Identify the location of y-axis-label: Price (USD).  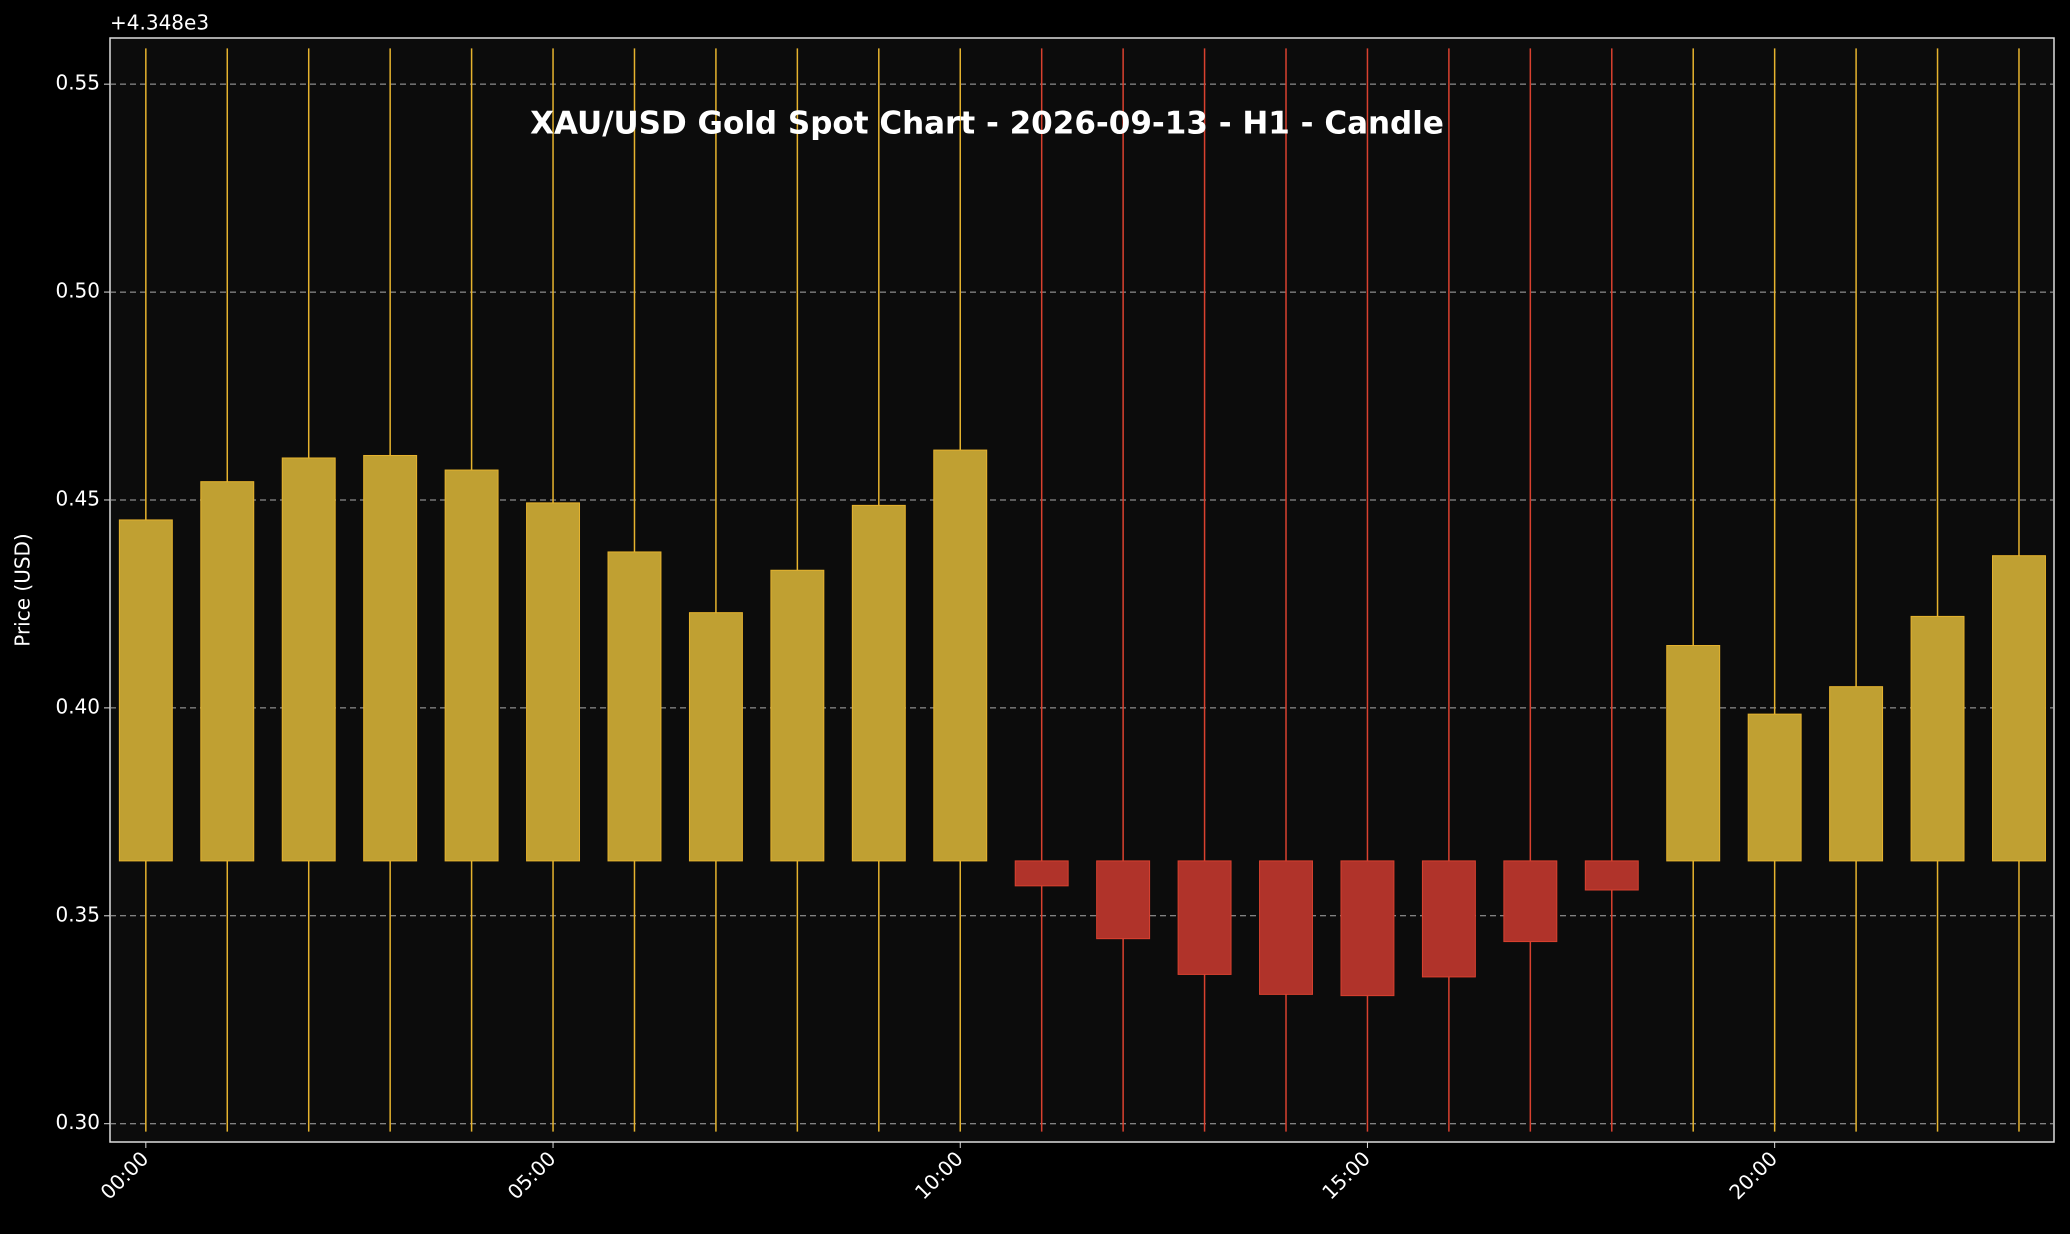
(23, 590).